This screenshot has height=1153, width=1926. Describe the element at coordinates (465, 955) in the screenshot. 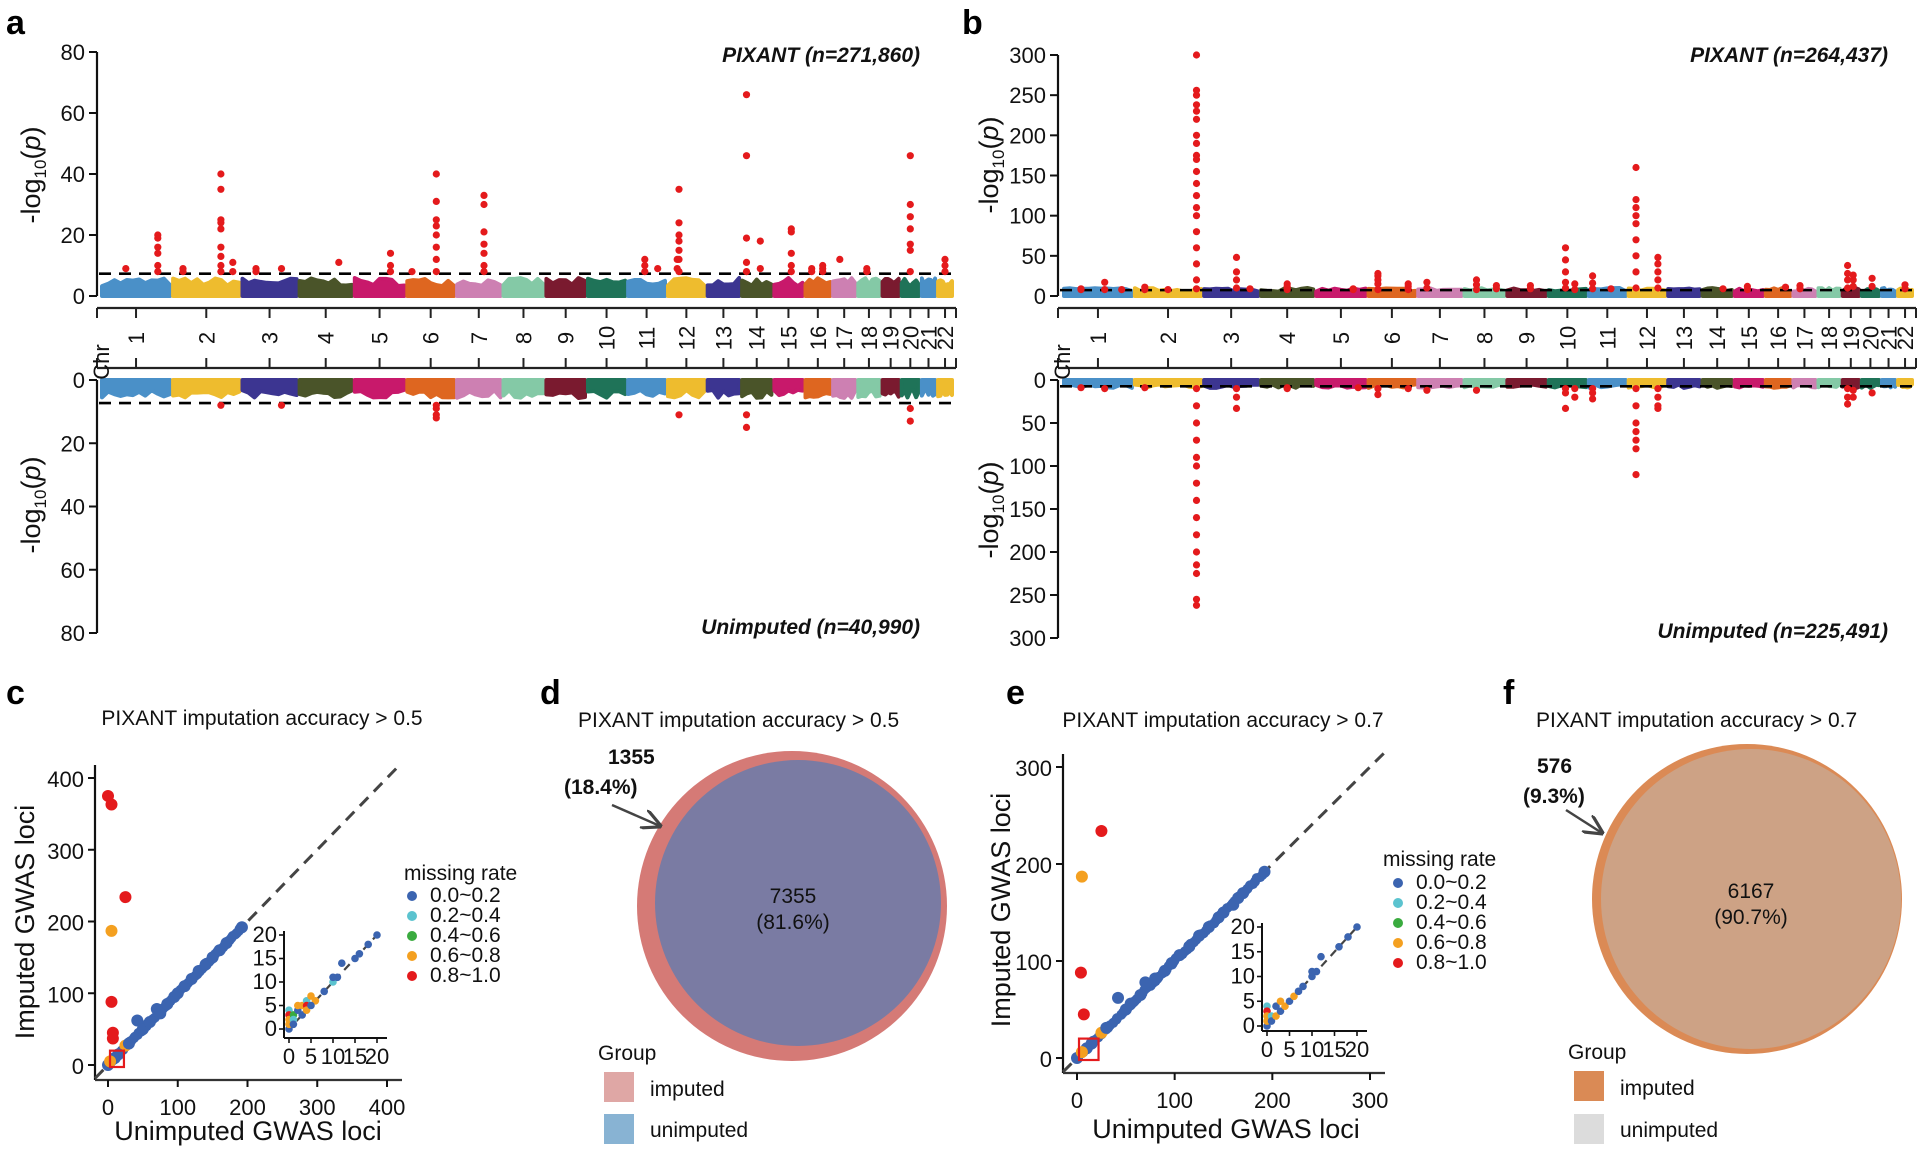

I see `legend-label-0.6~0.8: 0.6~0.8` at that location.